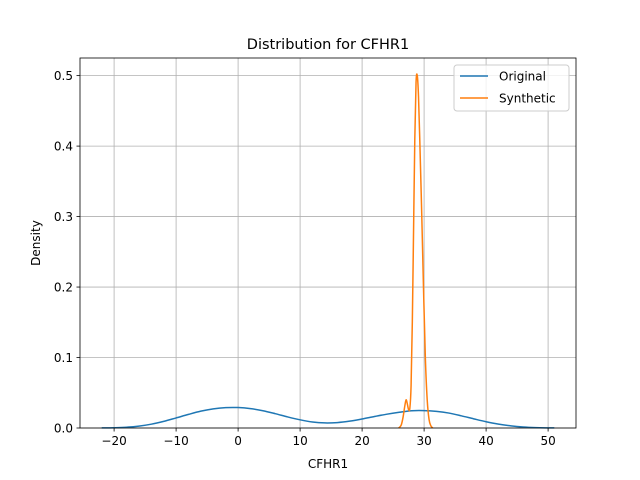 The height and width of the screenshot is (480, 640). What do you see at coordinates (36, 243) in the screenshot?
I see `y-axis-label: Density` at bounding box center [36, 243].